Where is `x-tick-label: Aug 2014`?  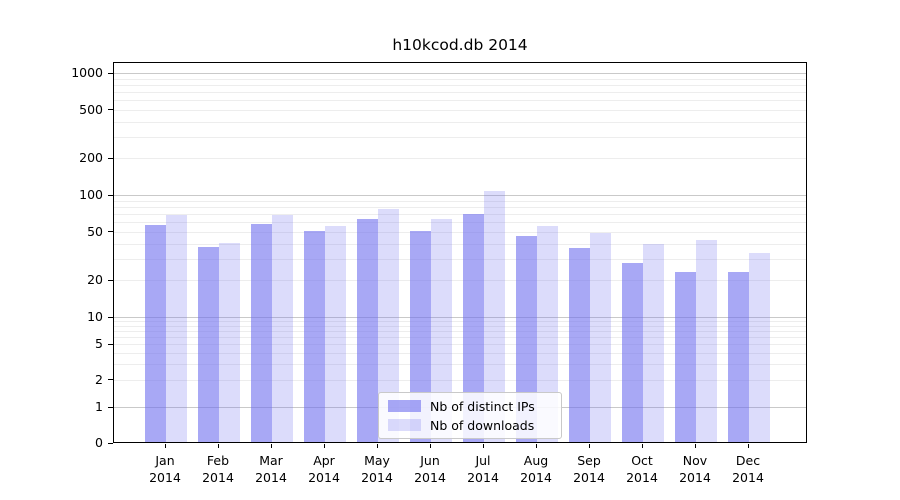
x-tick-label: Aug 2014 is located at coordinates (536, 469).